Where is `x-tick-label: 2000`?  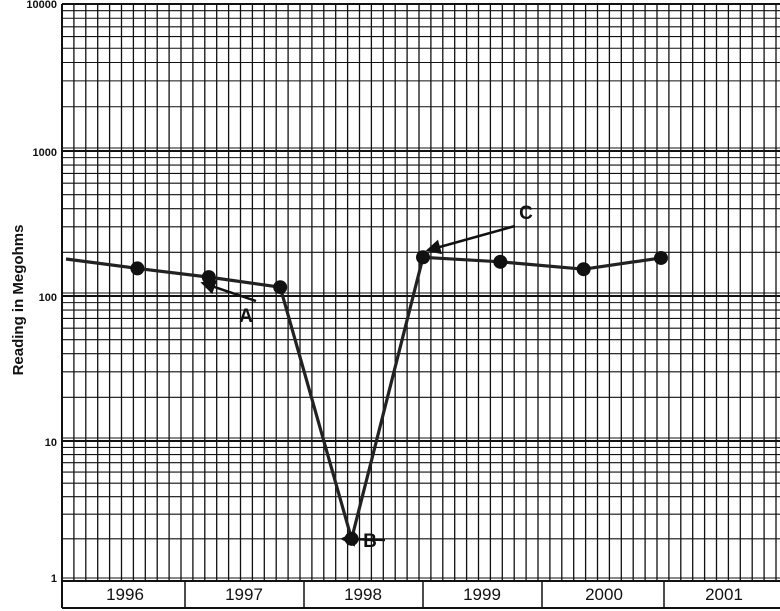
x-tick-label: 2000 is located at coordinates (604, 594).